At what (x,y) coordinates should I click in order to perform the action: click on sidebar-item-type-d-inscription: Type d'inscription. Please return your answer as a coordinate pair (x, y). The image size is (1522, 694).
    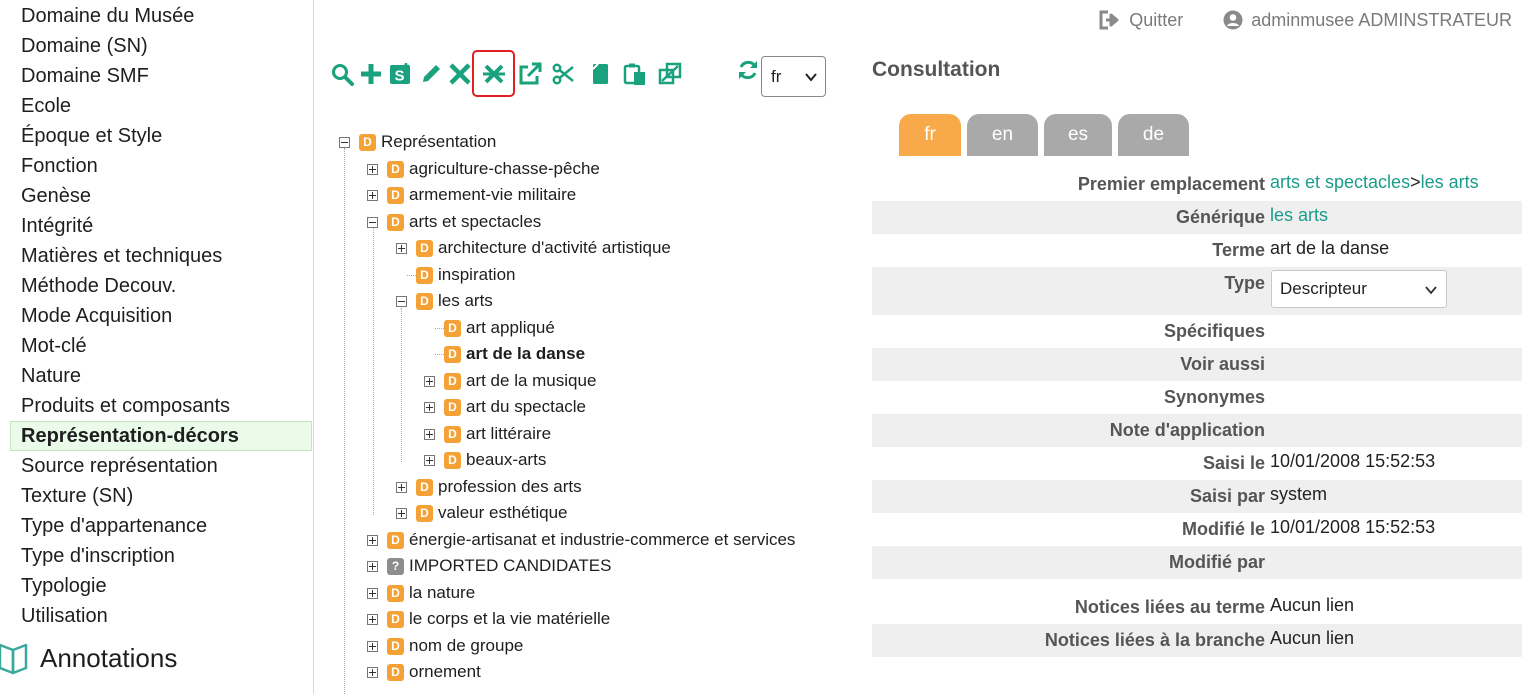
    Looking at the image, I should click on (98, 556).